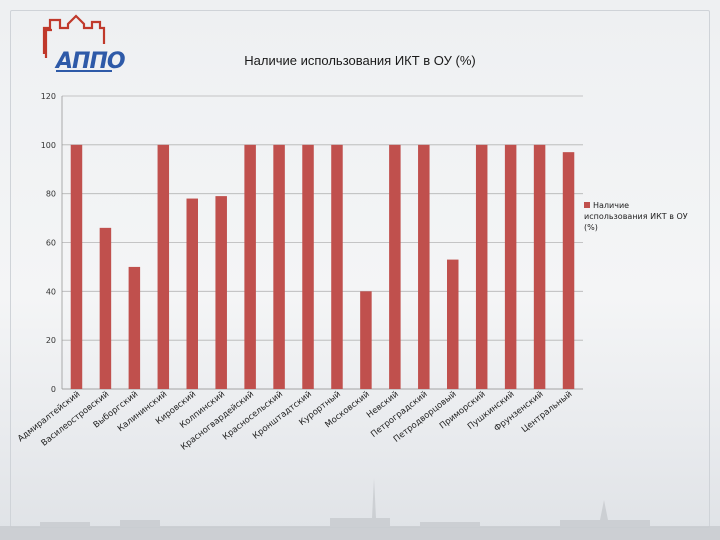  I want to click on x-tick-label: Центральный, so click(547, 412).